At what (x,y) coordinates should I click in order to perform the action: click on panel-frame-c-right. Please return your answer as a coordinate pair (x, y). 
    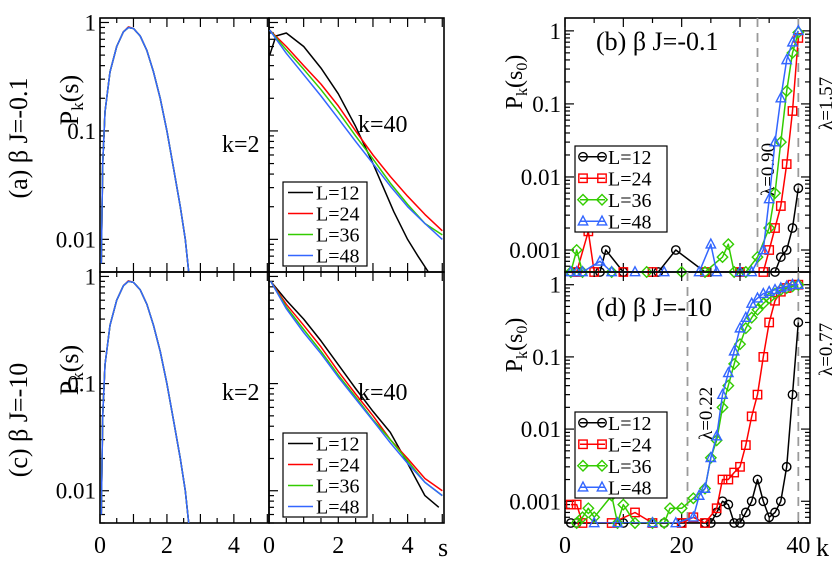
    Looking at the image, I should click on (356, 397).